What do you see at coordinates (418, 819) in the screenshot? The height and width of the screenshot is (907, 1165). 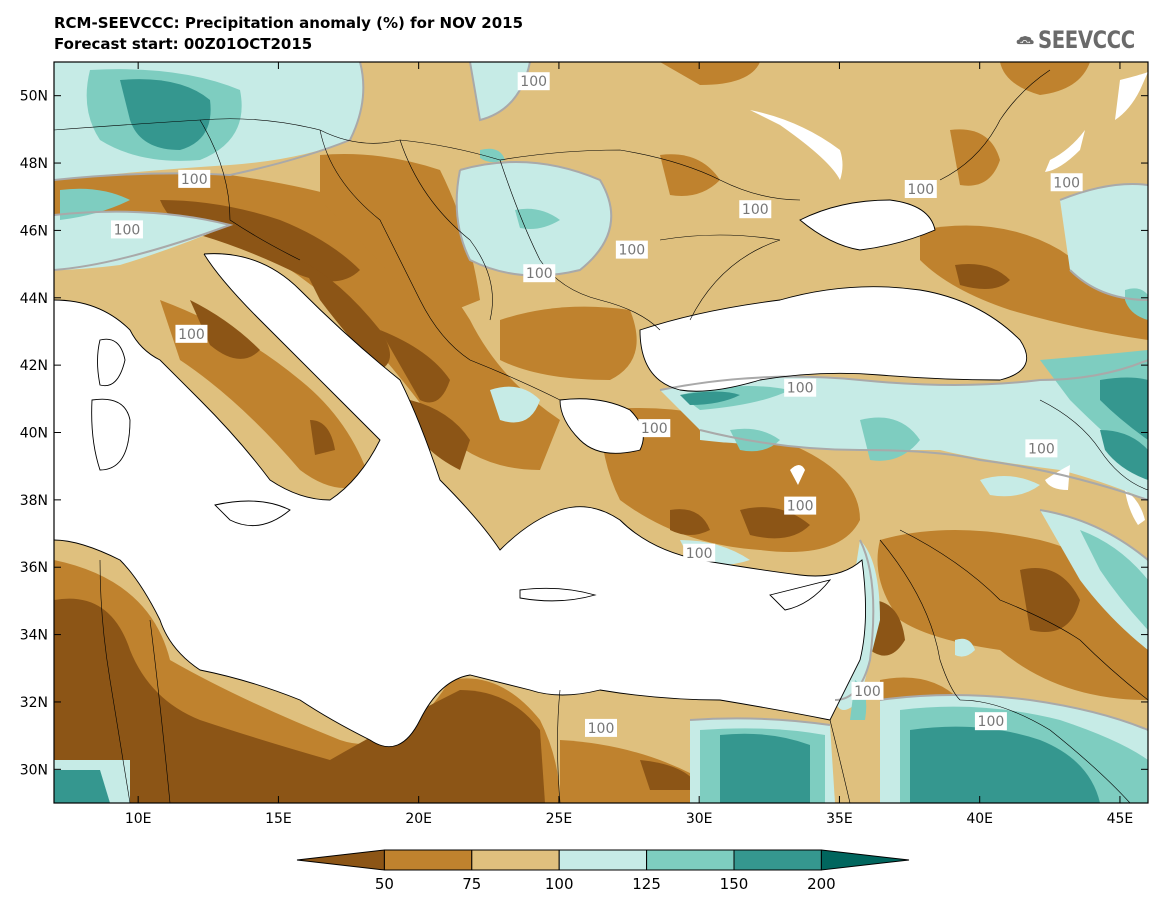 I see `x-tick-label: 20E` at bounding box center [418, 819].